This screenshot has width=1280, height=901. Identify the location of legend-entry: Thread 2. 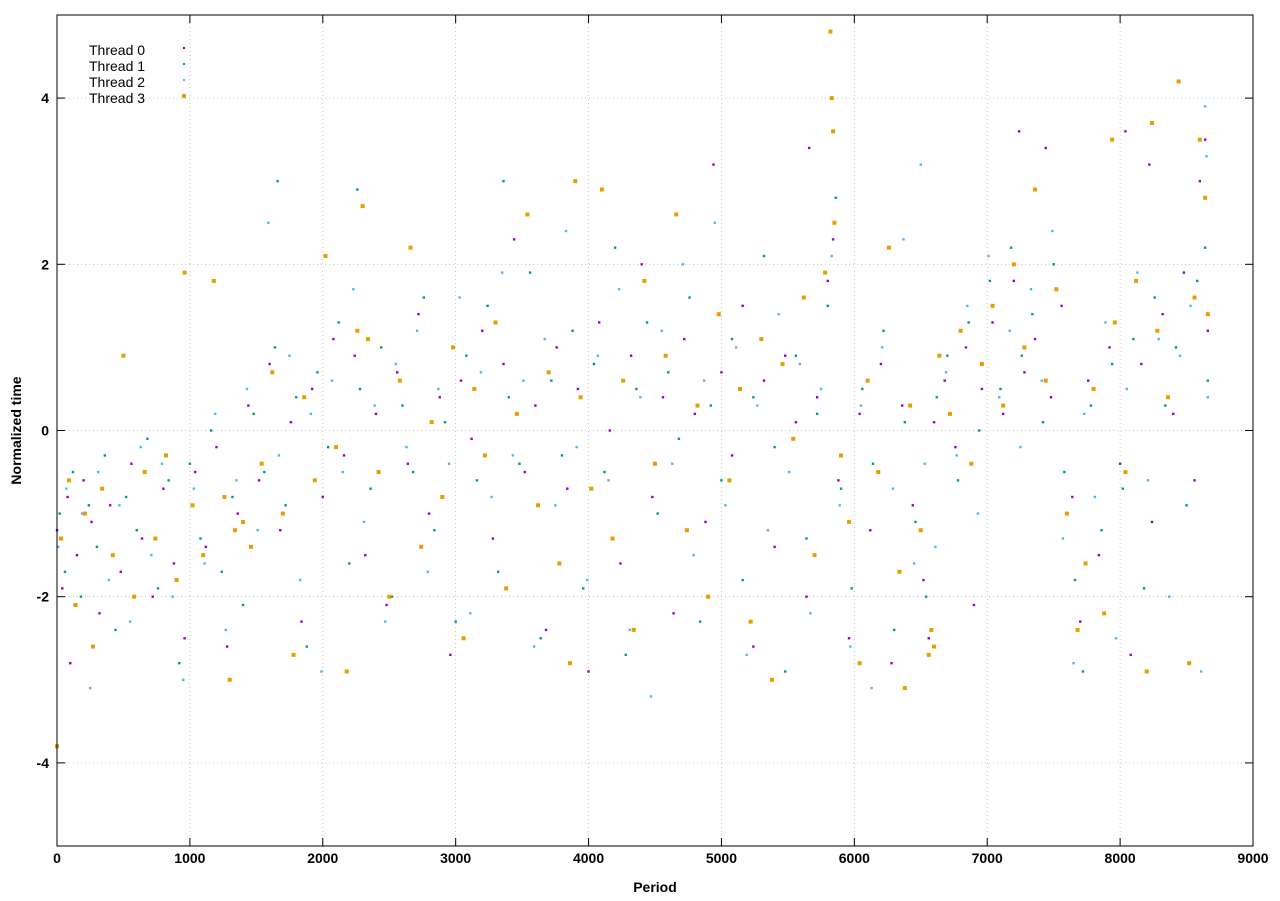
(137, 82).